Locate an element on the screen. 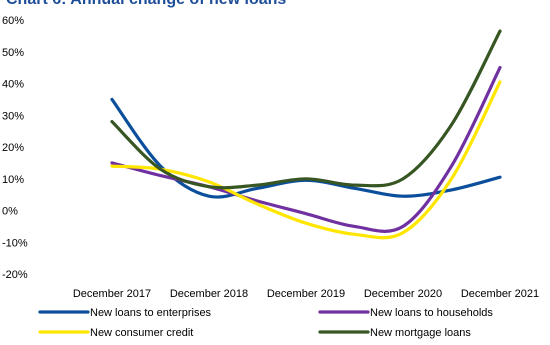 The image size is (550, 345). y-tick-label: -20% is located at coordinates (15, 275).